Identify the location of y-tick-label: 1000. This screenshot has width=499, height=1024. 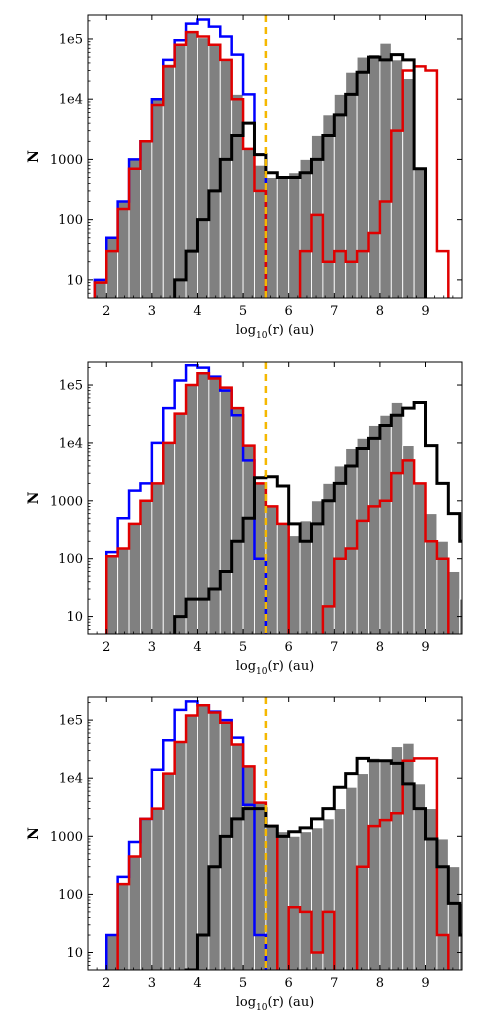
(66, 160).